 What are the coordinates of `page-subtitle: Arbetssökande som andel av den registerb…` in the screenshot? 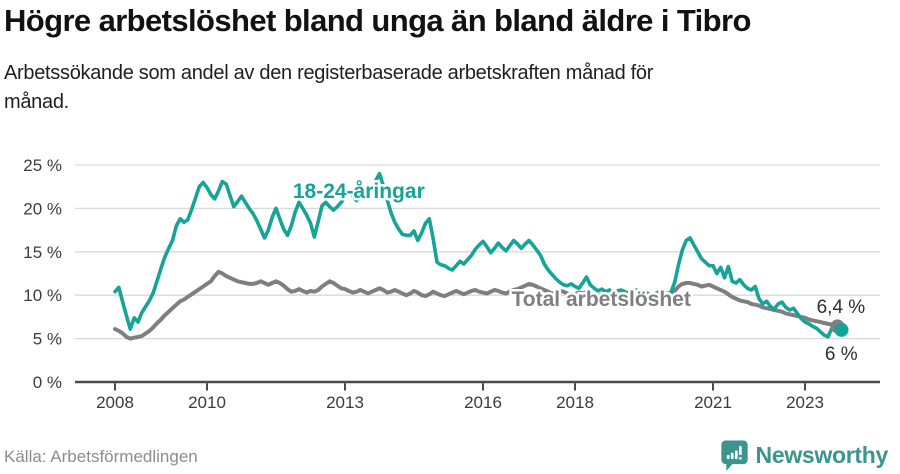 It's located at (329, 87).